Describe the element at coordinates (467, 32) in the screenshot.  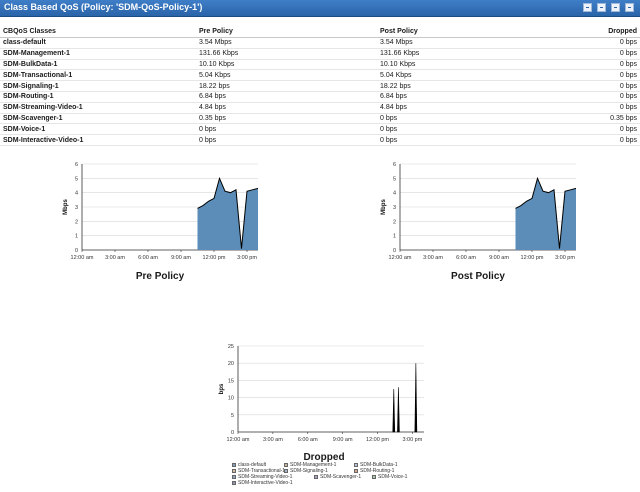
I see `column-header-post-policy: Post Policy` at that location.